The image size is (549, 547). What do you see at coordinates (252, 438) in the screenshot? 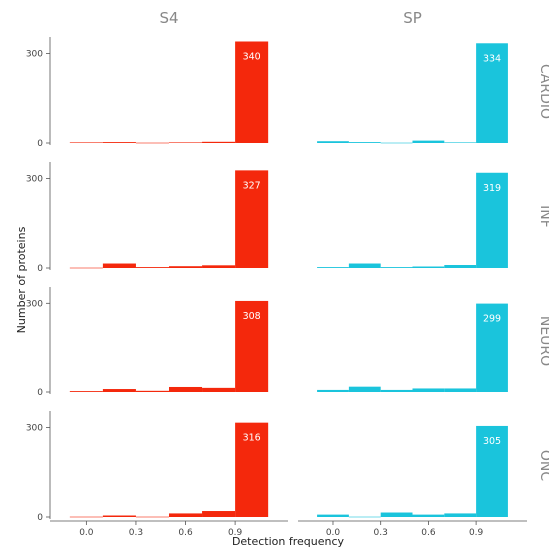
I see `data-label-onc-s4: 316` at bounding box center [252, 438].